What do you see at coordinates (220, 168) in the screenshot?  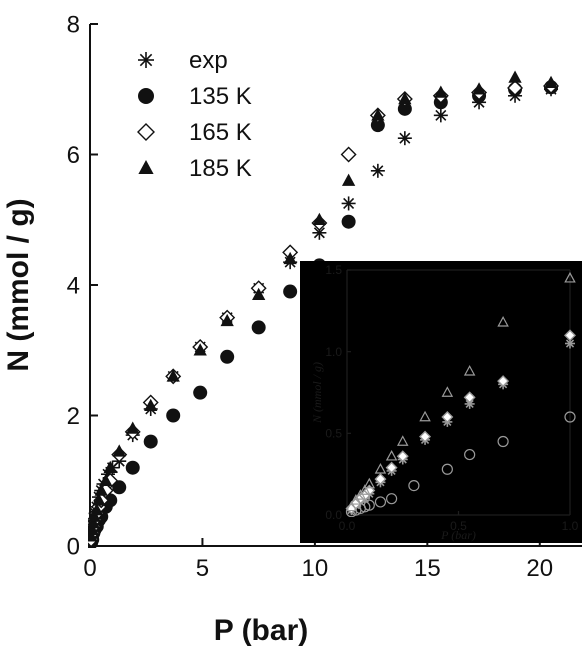 I see `legend-label-185-k: 185 K` at bounding box center [220, 168].